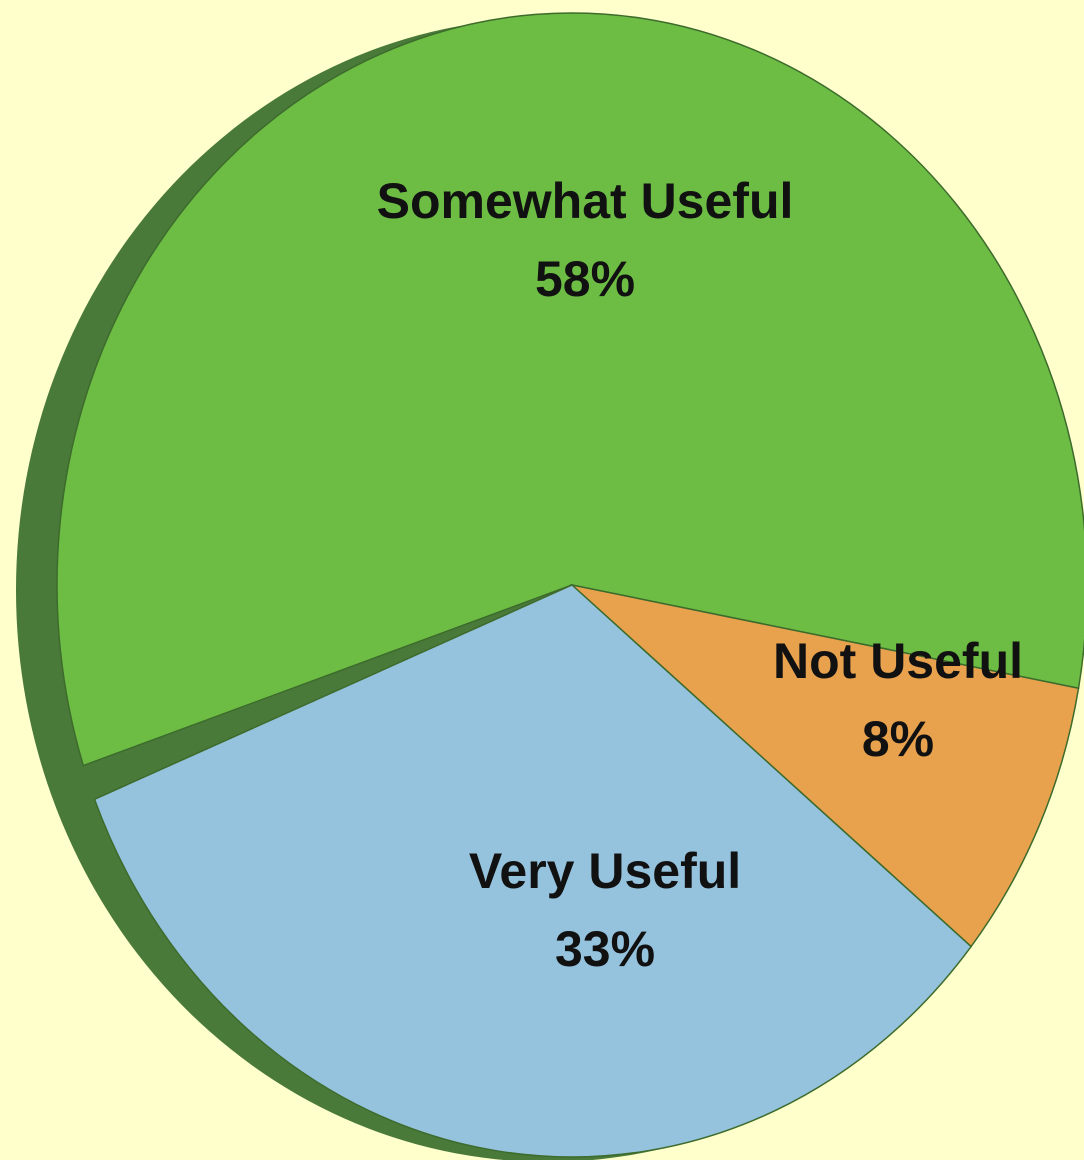 This screenshot has width=1084, height=1160. Describe the element at coordinates (824, 765) in the screenshot. I see `pie-slice` at that location.